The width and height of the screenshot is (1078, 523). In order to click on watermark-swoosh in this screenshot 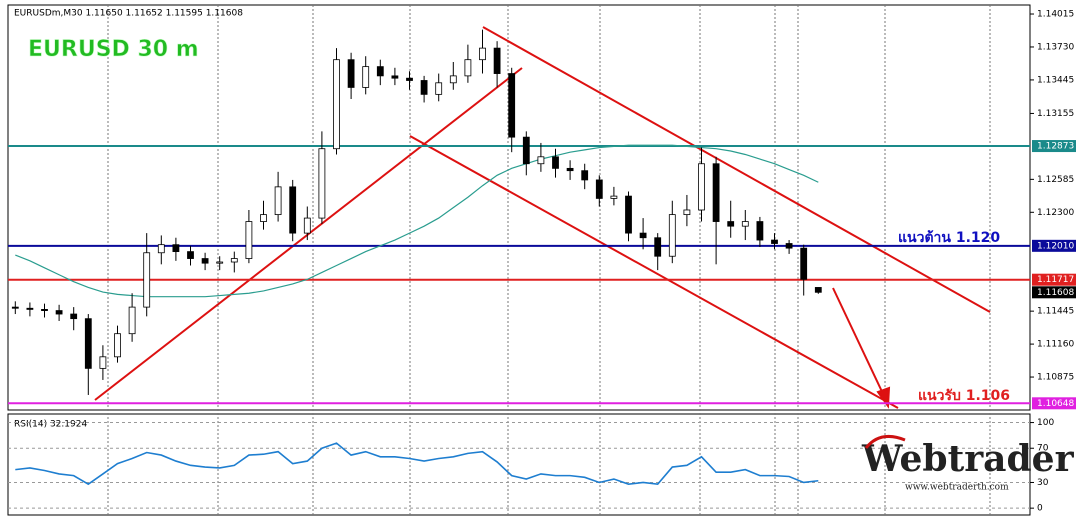, I will do `click(885, 441)`.